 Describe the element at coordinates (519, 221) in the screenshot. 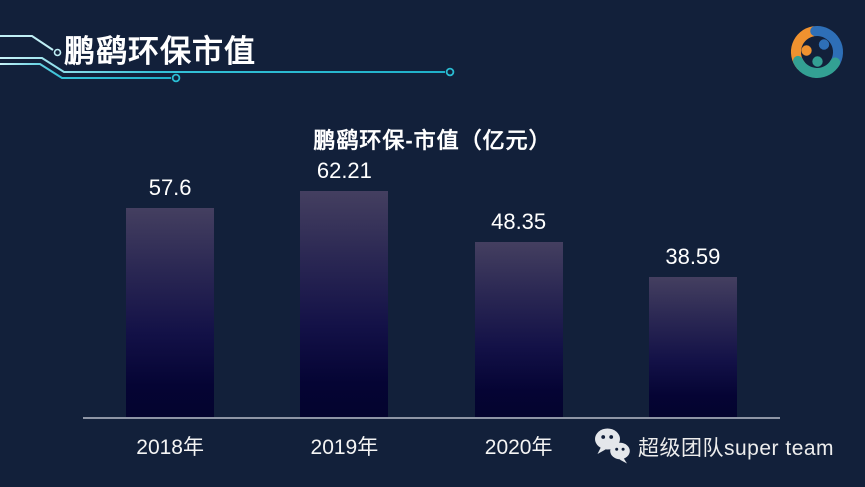

I see `bar-value-label: 48.35` at that location.